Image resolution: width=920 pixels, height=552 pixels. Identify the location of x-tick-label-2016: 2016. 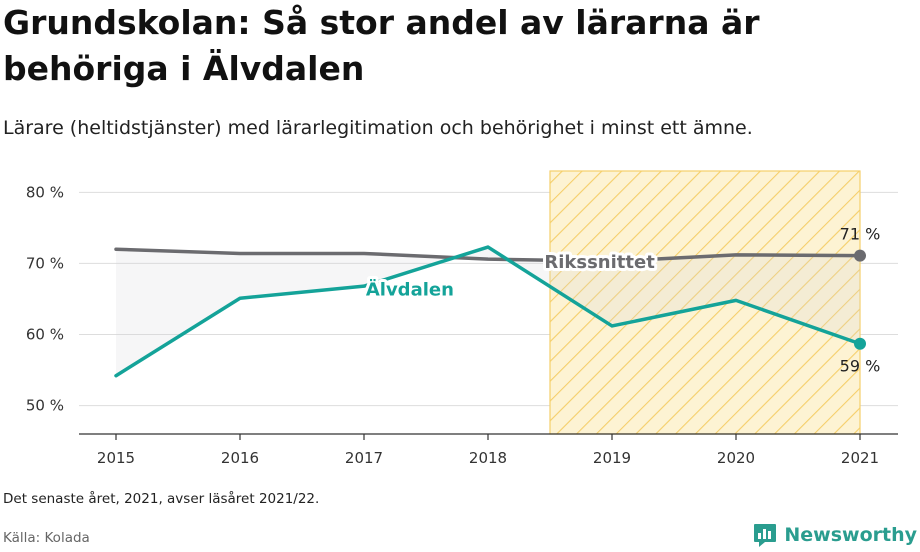
(240, 458).